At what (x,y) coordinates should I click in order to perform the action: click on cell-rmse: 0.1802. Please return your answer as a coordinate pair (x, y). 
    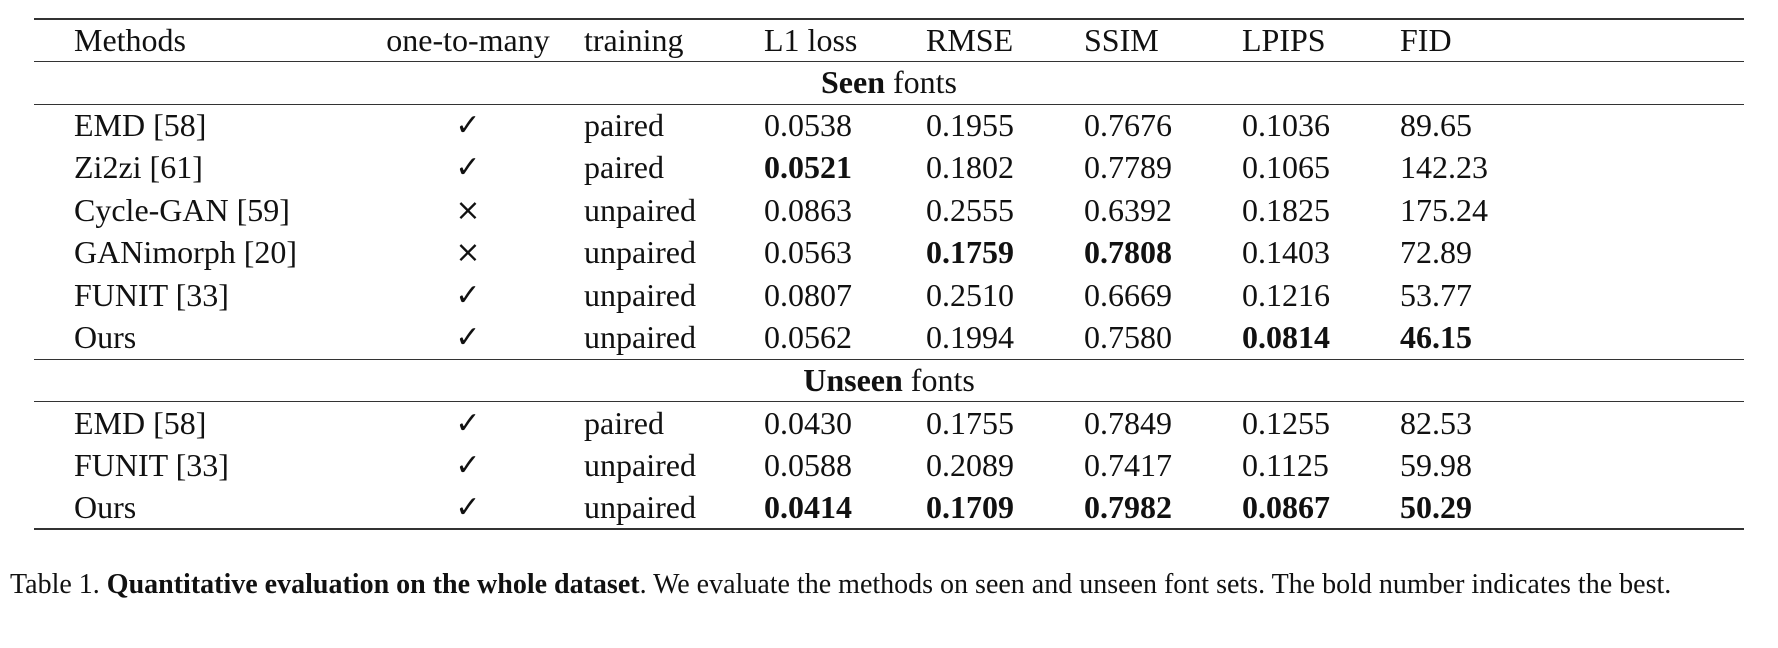
    Looking at the image, I should click on (970, 167).